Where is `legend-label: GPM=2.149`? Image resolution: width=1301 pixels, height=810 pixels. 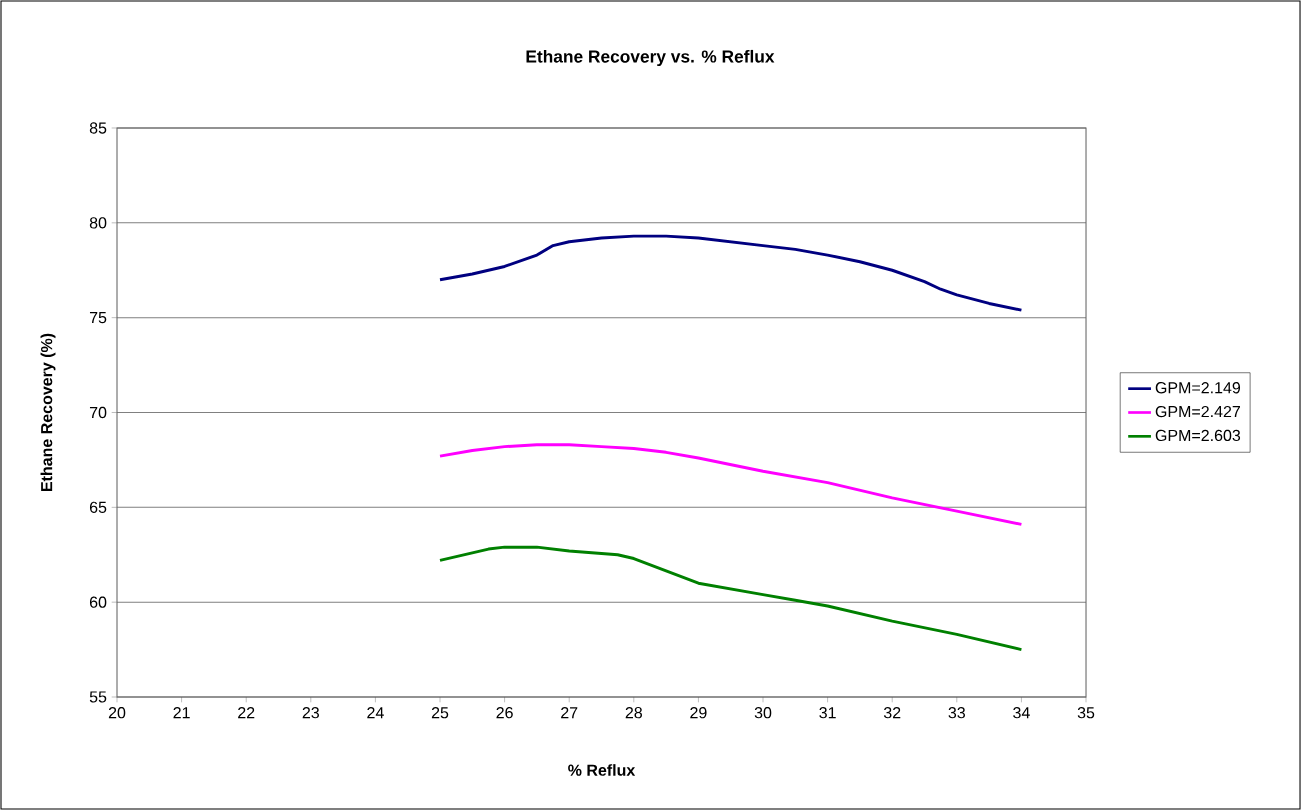
legend-label: GPM=2.149 is located at coordinates (1198, 388).